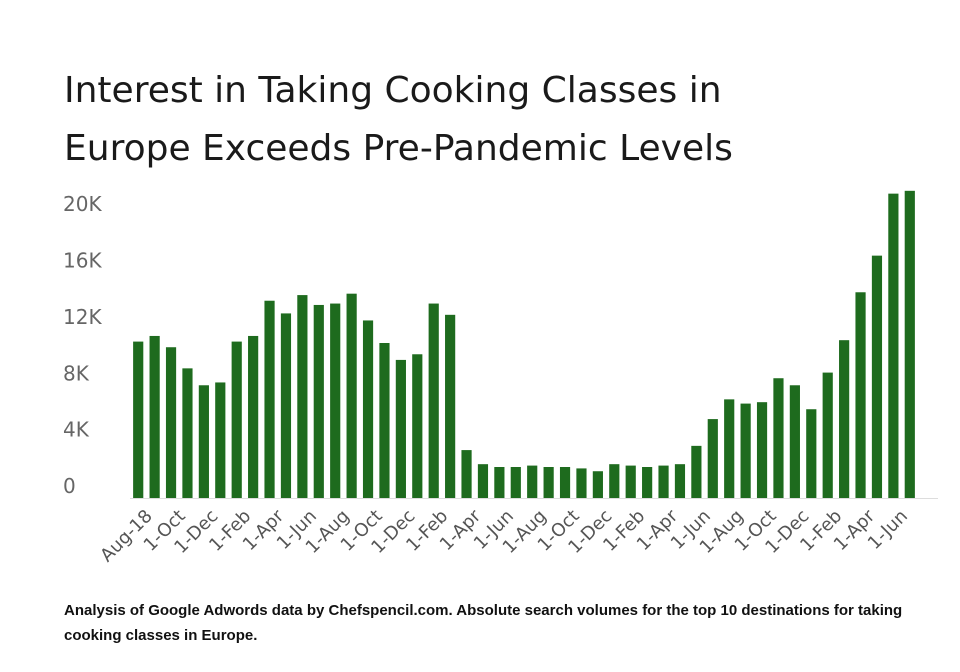 Image resolution: width=960 pixels, height=672 pixels. I want to click on y-tick-label: 4K, so click(76, 430).